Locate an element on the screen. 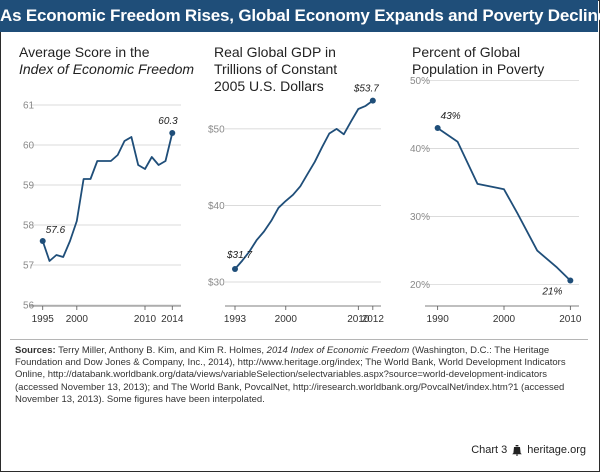  panel-1-start-point is located at coordinates (42, 241).